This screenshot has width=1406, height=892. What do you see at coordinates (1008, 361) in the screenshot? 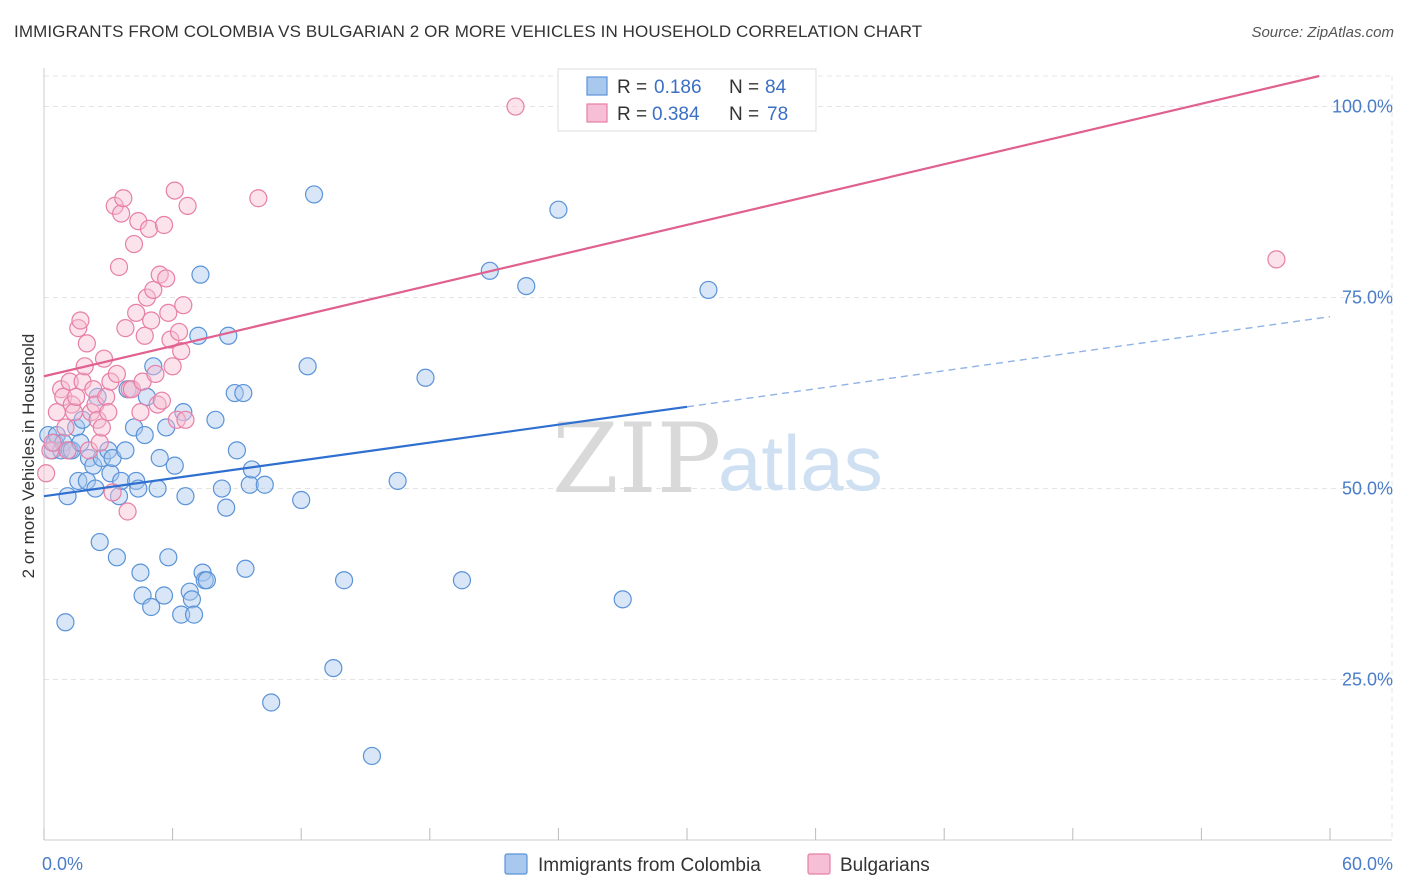
I see `trend-line-colombia-extension` at bounding box center [1008, 361].